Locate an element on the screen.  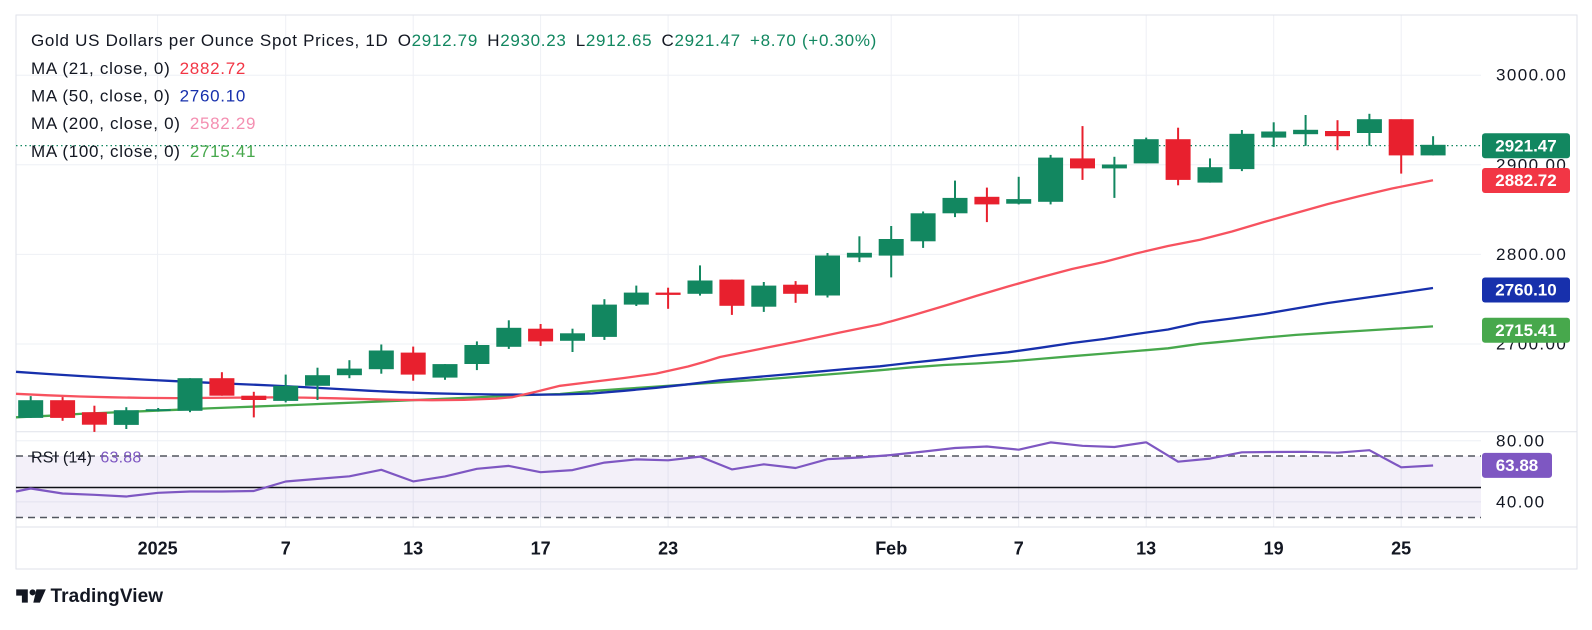
svg-text: 2882.72 is located at coordinates (1525, 180).